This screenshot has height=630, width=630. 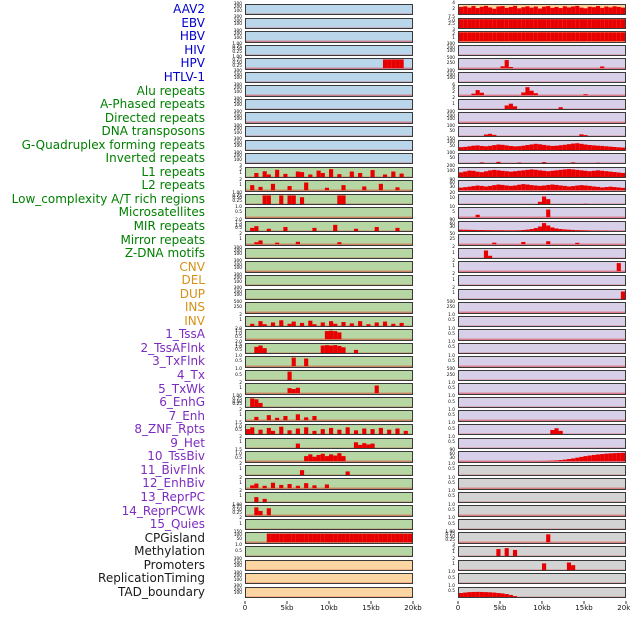 I want to click on track-row: Promoters 300 200 100 2 1, so click(x=315, y=564).